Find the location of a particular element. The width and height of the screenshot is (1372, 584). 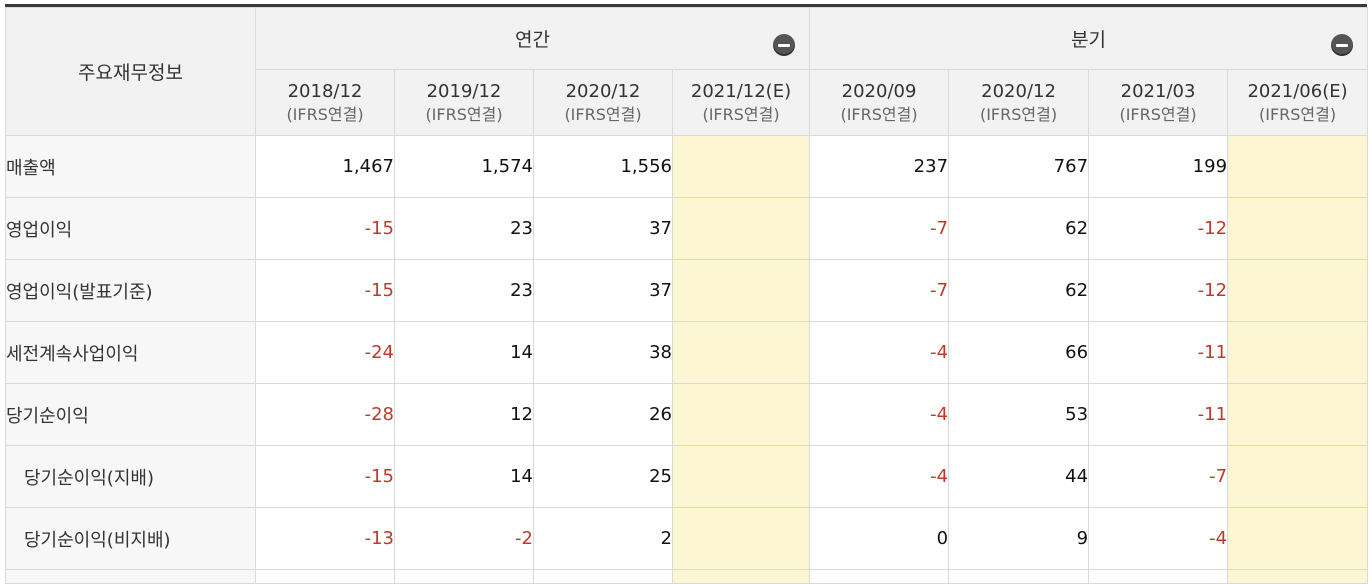

collapse-annual-icon is located at coordinates (784, 45).